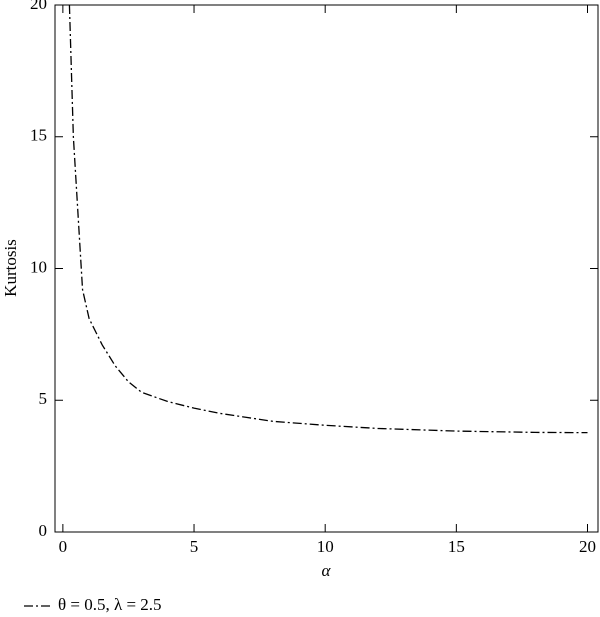 The width and height of the screenshot is (600, 617). Describe the element at coordinates (10, 268) in the screenshot. I see `y-axis-label: Kurtosis` at that location.